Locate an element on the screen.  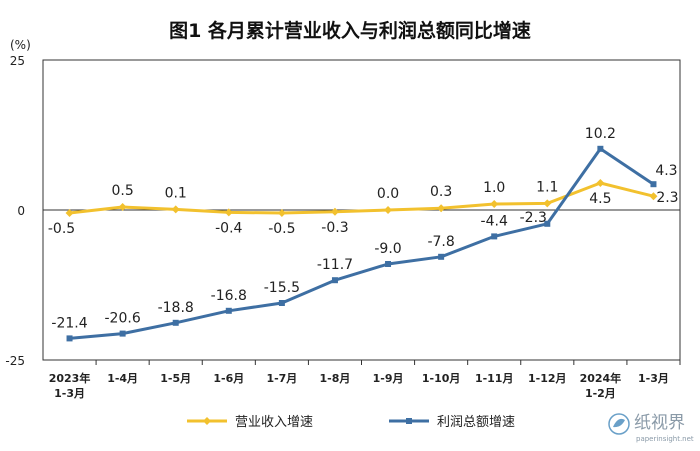
legend-profit-label: 利润总额增速 is located at coordinates (476, 422).